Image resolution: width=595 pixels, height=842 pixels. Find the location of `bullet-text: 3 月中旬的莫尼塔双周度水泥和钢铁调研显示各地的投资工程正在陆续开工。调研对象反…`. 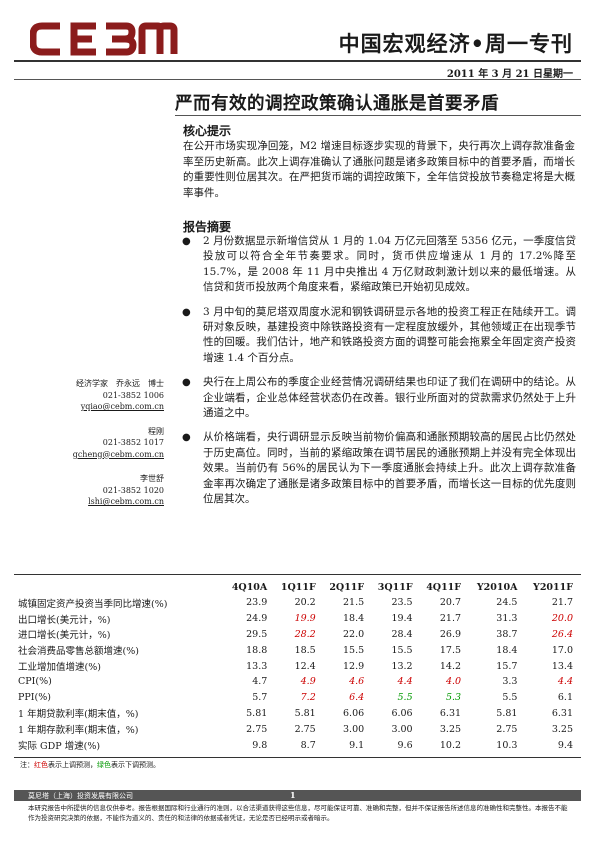

bullet-text: 3 月中旬的莫尼塔双周度水泥和钢铁调研显示各地的投资工程正在陆续开工。调研对象反… is located at coordinates (389, 334).